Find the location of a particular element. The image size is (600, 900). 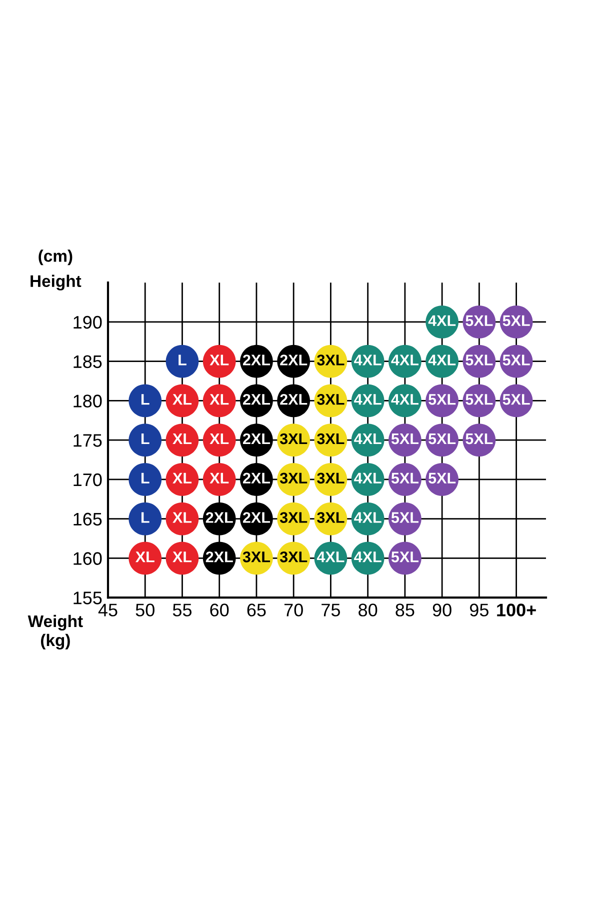

y-tick-label: 165 is located at coordinates (88, 519).